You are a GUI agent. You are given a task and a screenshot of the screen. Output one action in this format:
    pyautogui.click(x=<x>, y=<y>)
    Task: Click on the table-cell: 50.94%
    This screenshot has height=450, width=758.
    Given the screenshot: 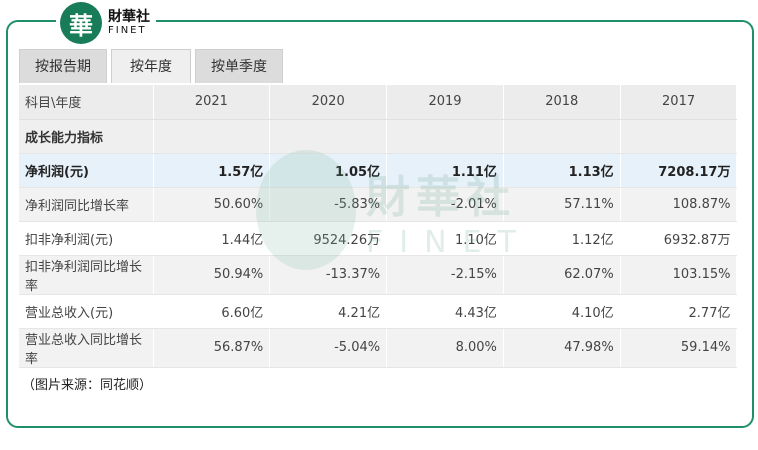 What is the action you would take?
    pyautogui.click(x=212, y=275)
    